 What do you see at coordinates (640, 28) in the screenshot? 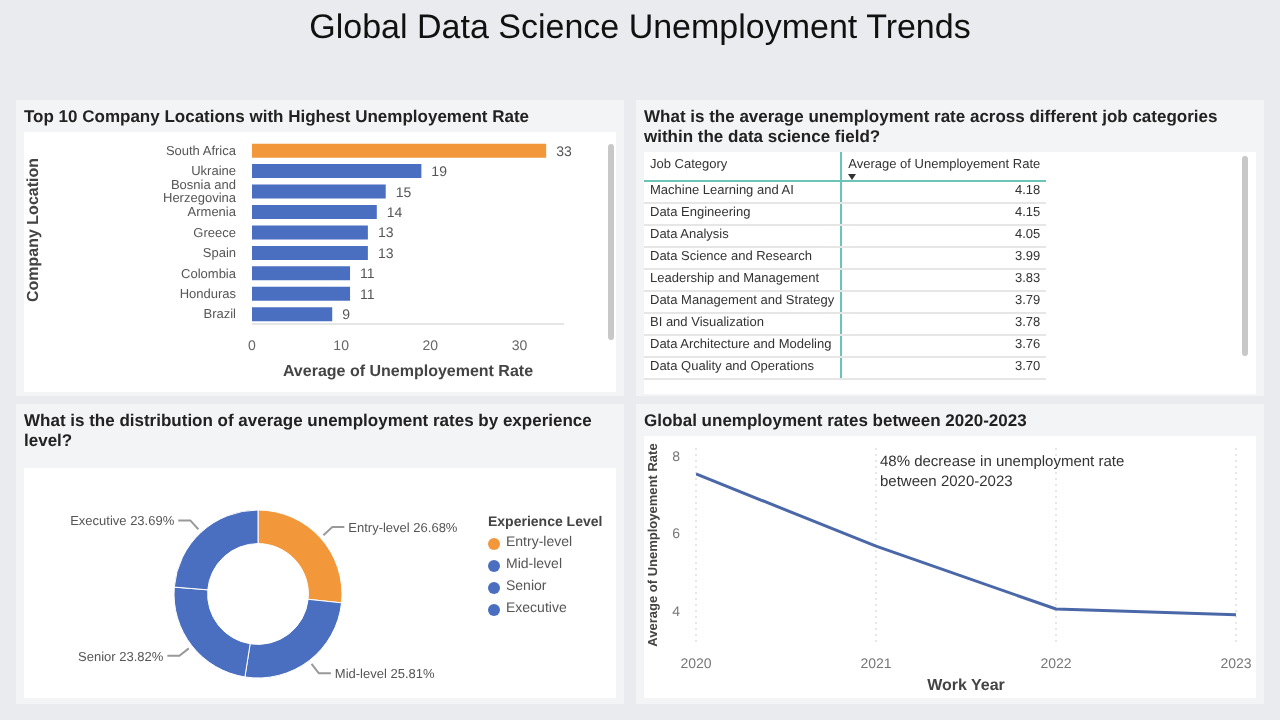
I see `text: Global Data Science Unemployment Trends` at bounding box center [640, 28].